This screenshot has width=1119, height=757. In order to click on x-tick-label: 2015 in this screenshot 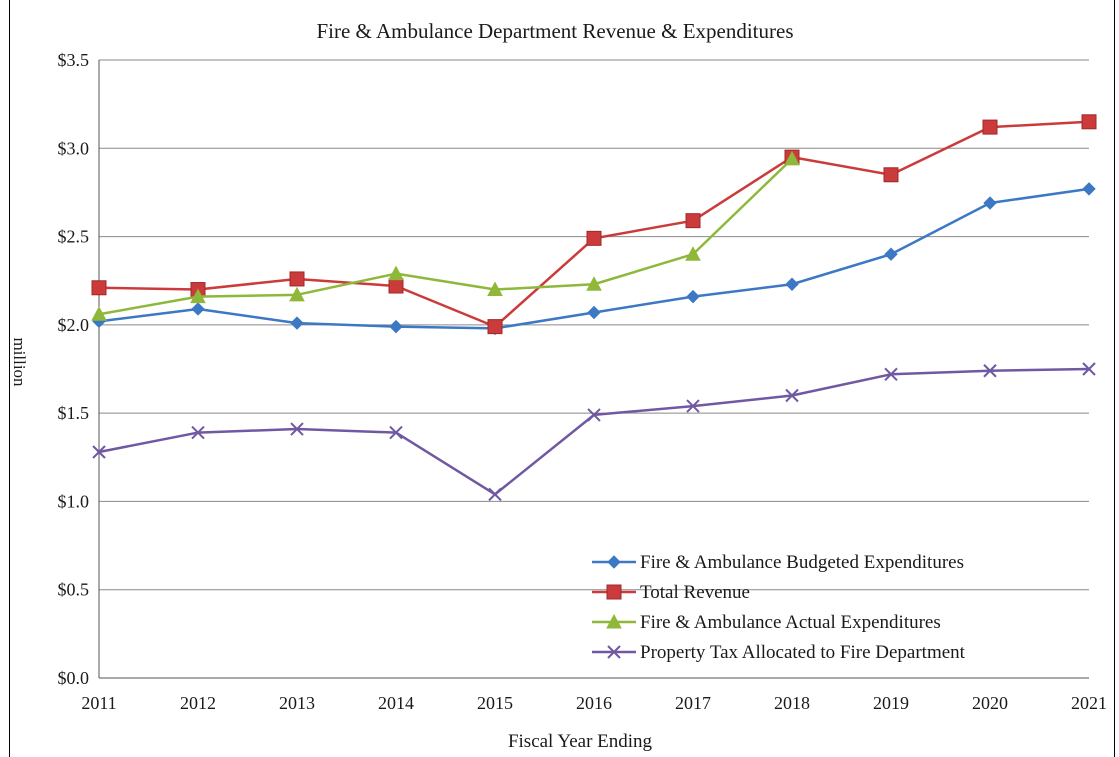, I will do `click(495, 703)`.